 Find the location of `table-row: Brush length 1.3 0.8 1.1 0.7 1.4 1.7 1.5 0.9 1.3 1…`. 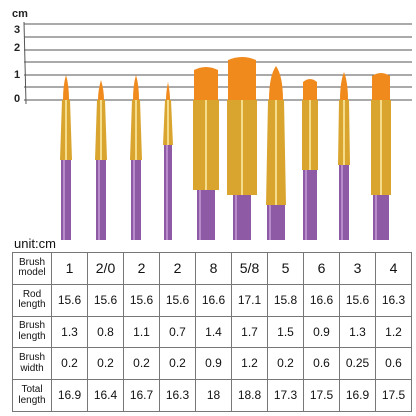

table-row: Brush length 1.3 0.8 1.1 0.7 1.4 1.7 1.5 0.9 1.3 1… is located at coordinates (212, 332).